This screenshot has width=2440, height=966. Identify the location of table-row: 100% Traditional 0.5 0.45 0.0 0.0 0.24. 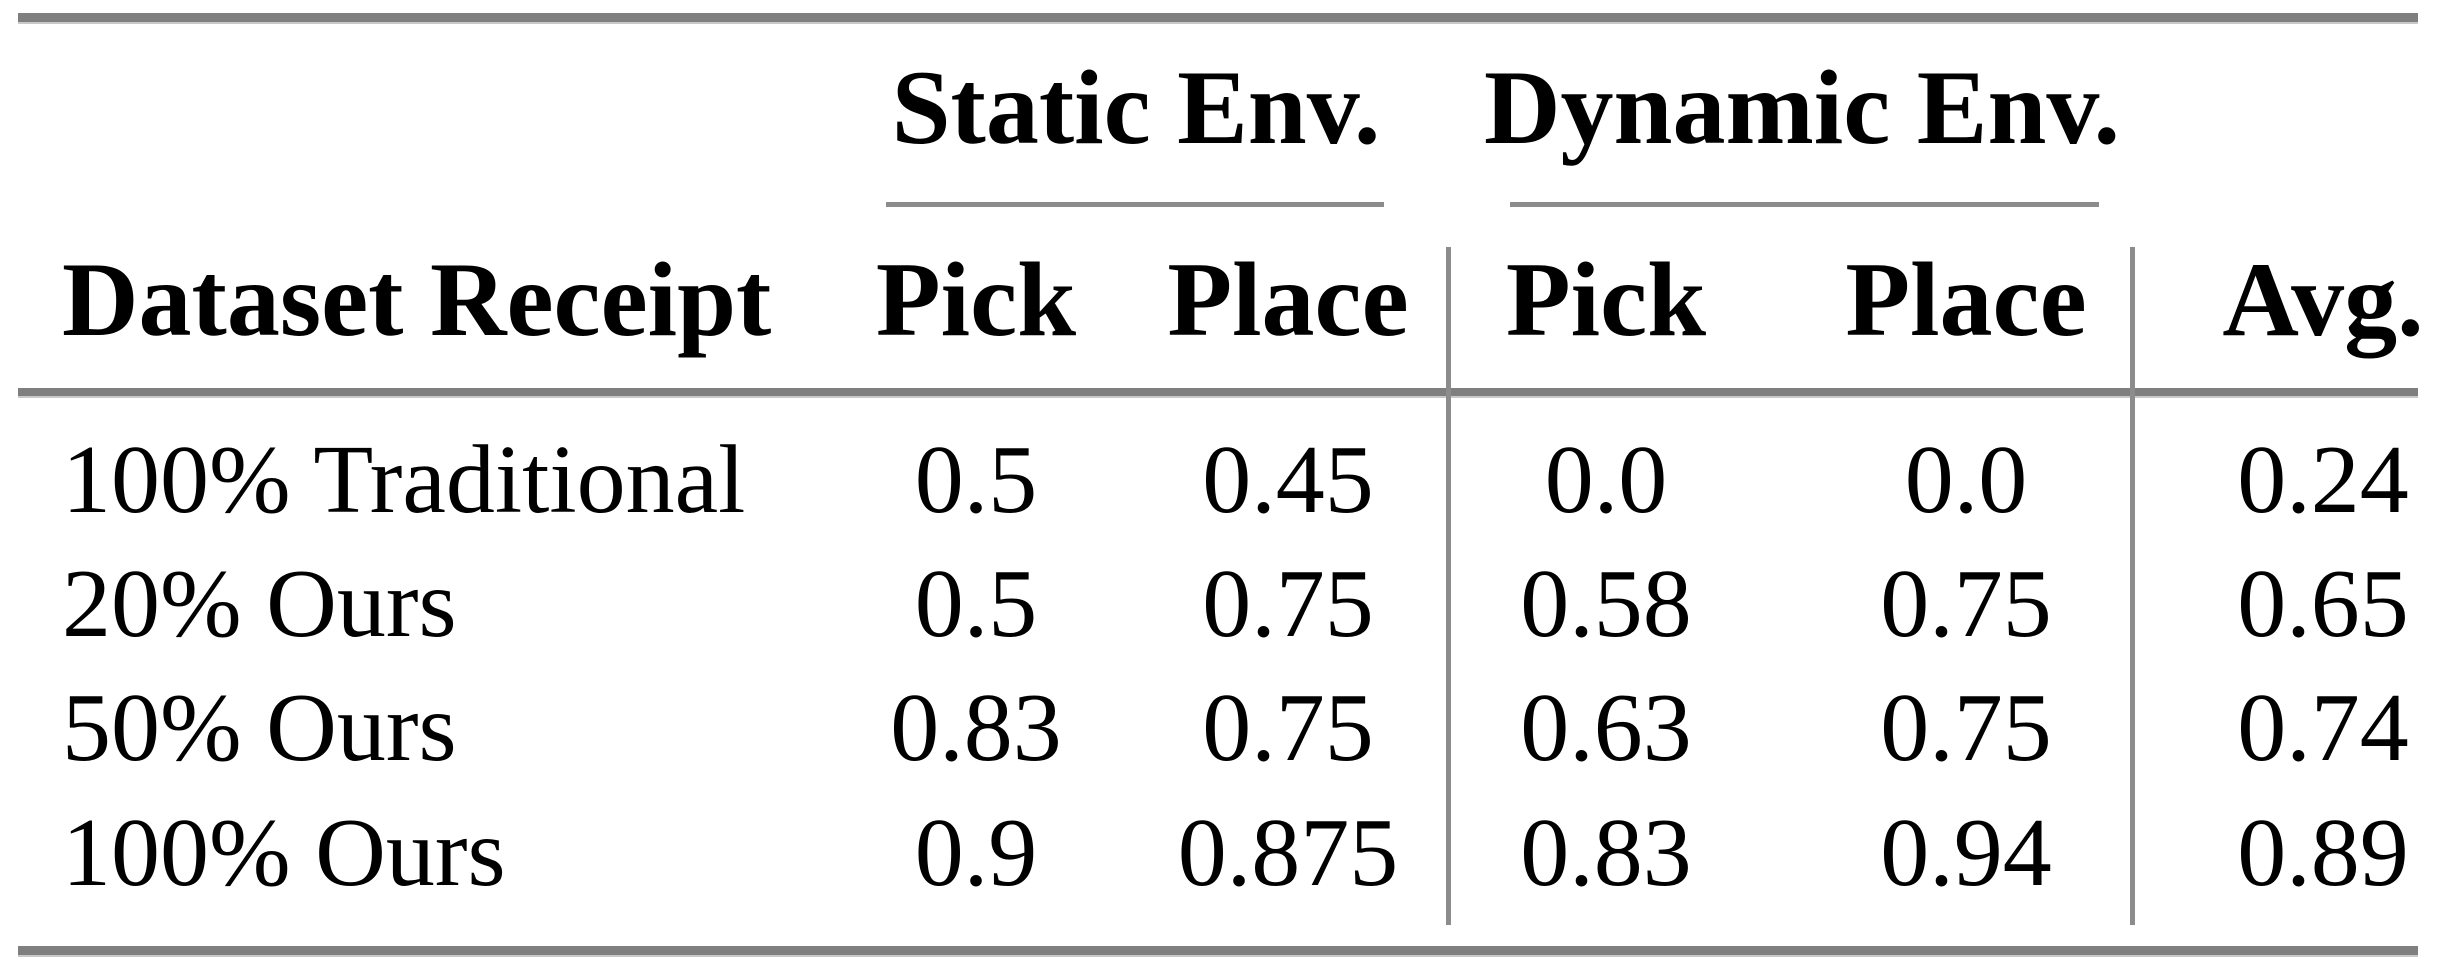
(1220, 480).